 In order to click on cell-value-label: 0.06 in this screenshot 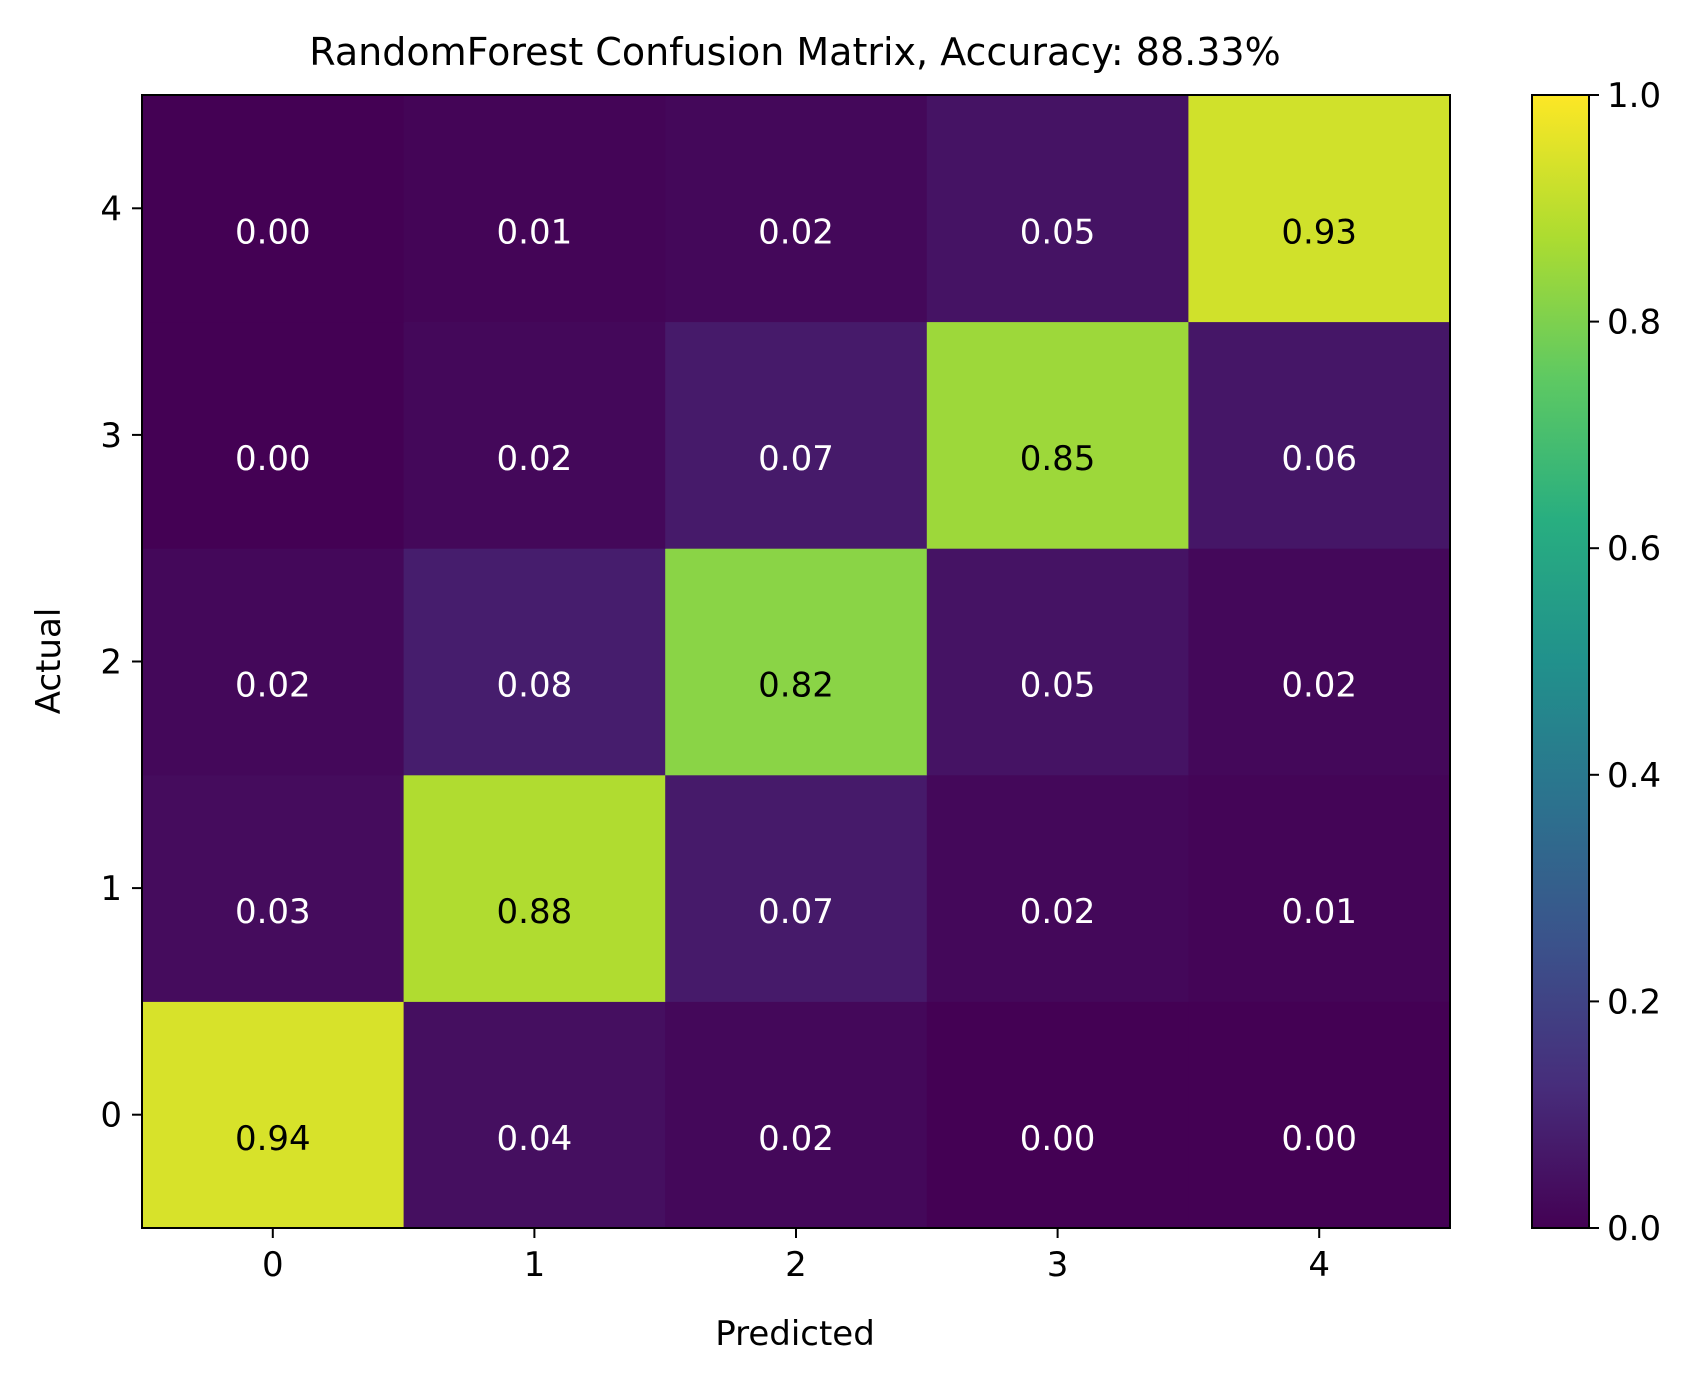, I will do `click(1319, 459)`.